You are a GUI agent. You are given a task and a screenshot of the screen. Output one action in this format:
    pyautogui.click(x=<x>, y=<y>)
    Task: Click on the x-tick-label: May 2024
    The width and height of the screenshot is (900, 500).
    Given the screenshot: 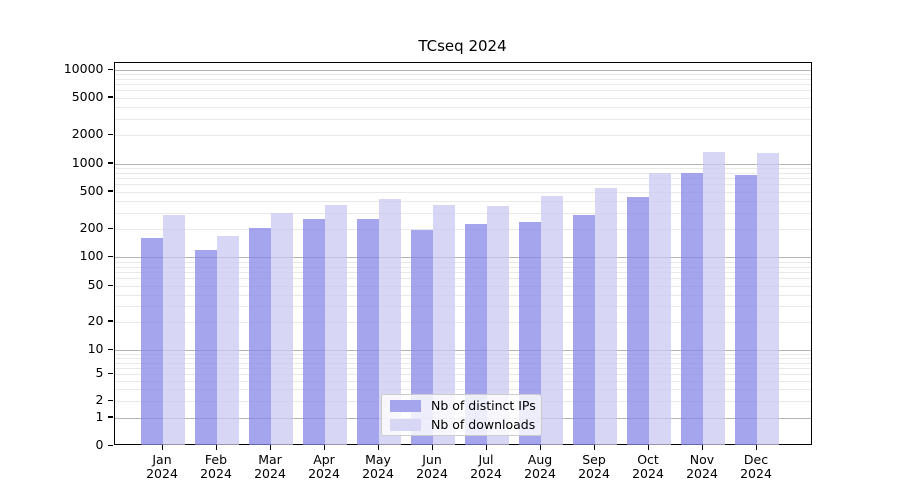 What is the action you would take?
    pyautogui.click(x=378, y=466)
    